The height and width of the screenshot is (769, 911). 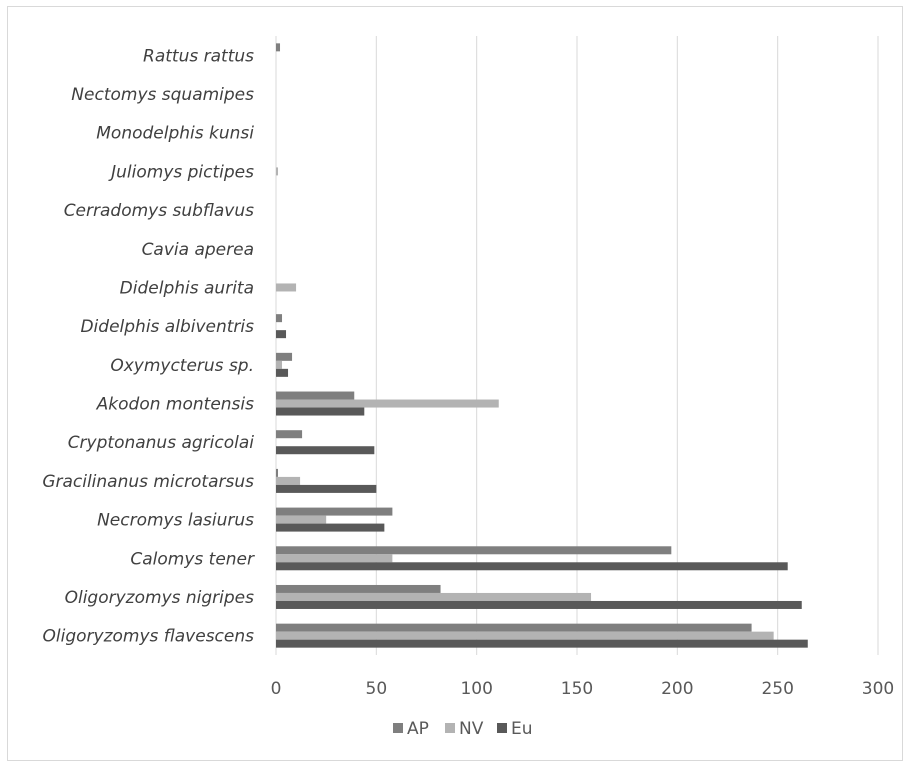 I want to click on category-label: Nectomys squamipes, so click(x=162, y=95).